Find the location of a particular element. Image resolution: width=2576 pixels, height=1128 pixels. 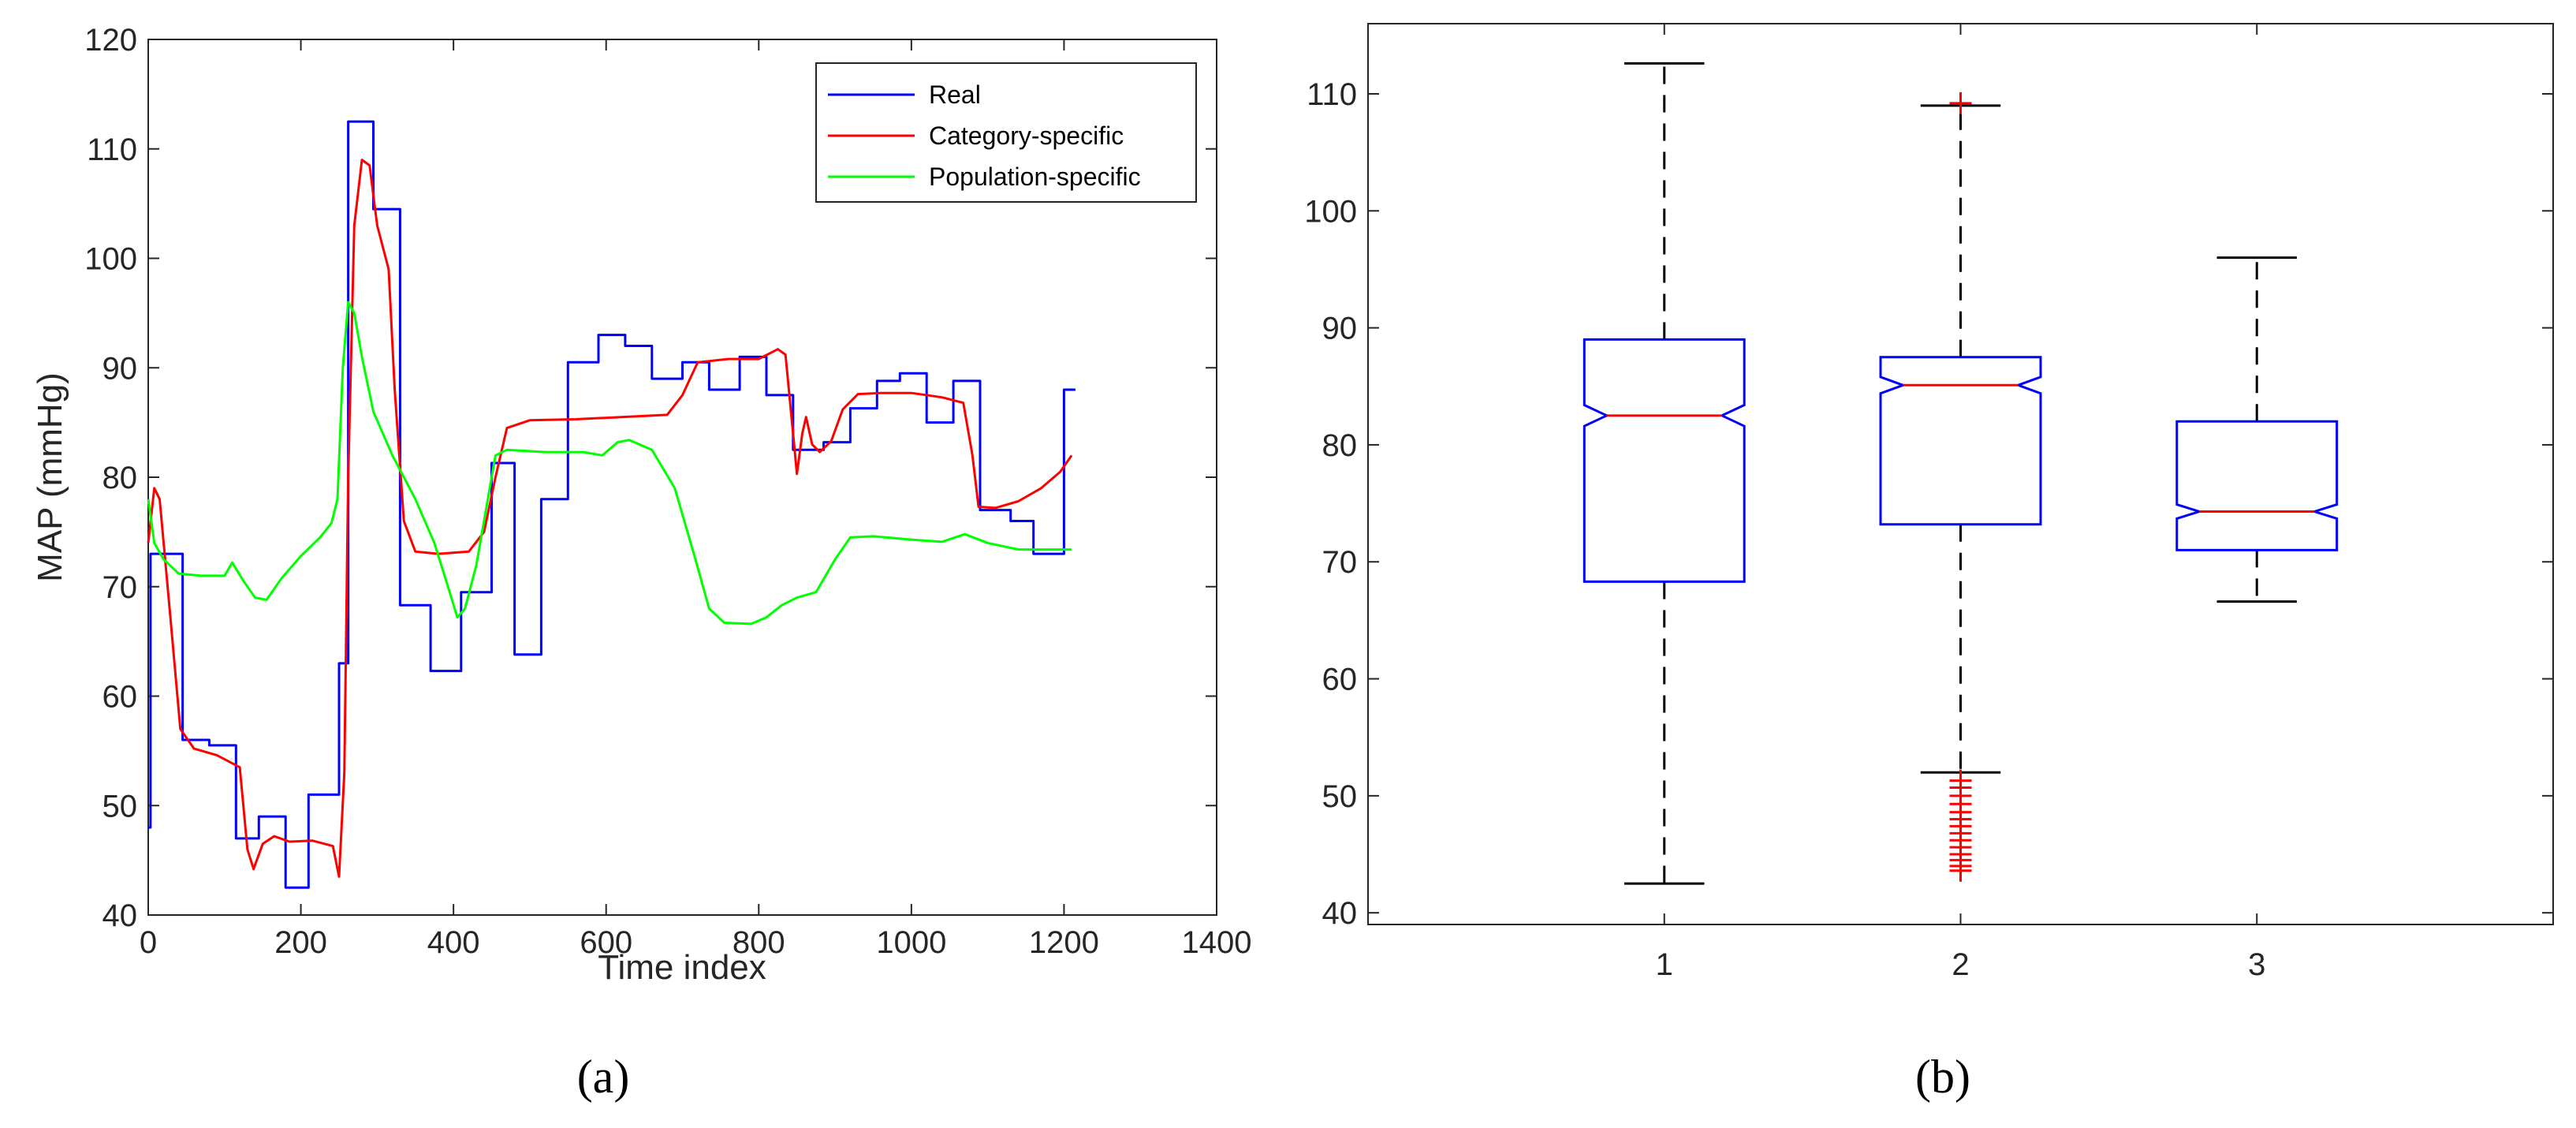

legend-label: Category-specific is located at coordinates (1026, 135).